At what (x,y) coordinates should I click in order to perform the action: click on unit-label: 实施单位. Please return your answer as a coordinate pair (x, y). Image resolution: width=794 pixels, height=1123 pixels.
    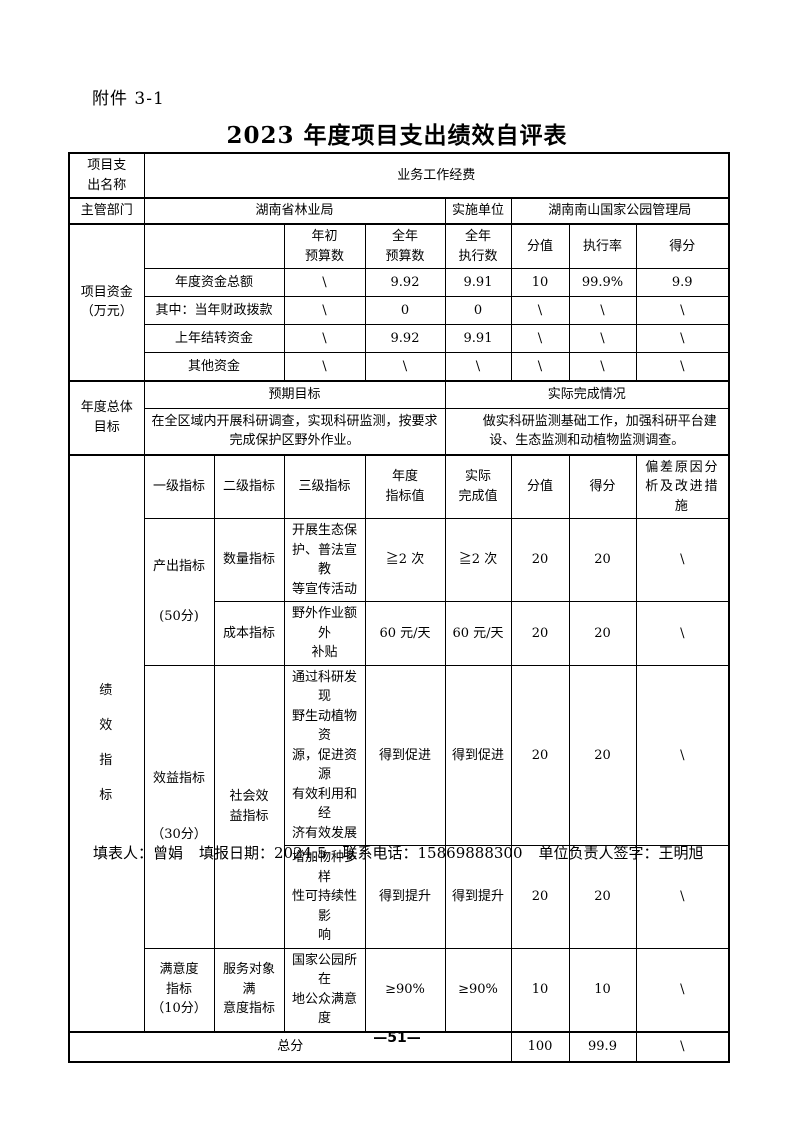
    Looking at the image, I should click on (478, 211).